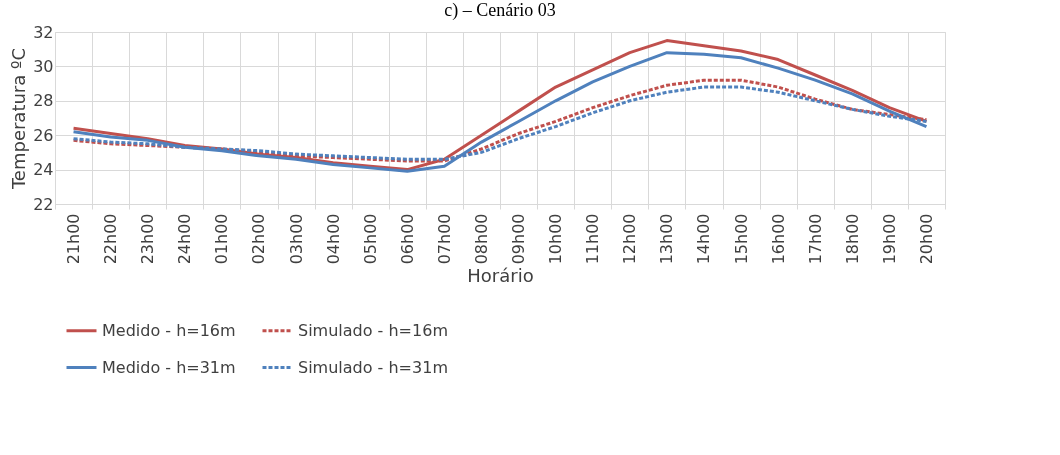  Describe the element at coordinates (19, 119) in the screenshot. I see `y-axis-title: Temperatura ºC` at that location.